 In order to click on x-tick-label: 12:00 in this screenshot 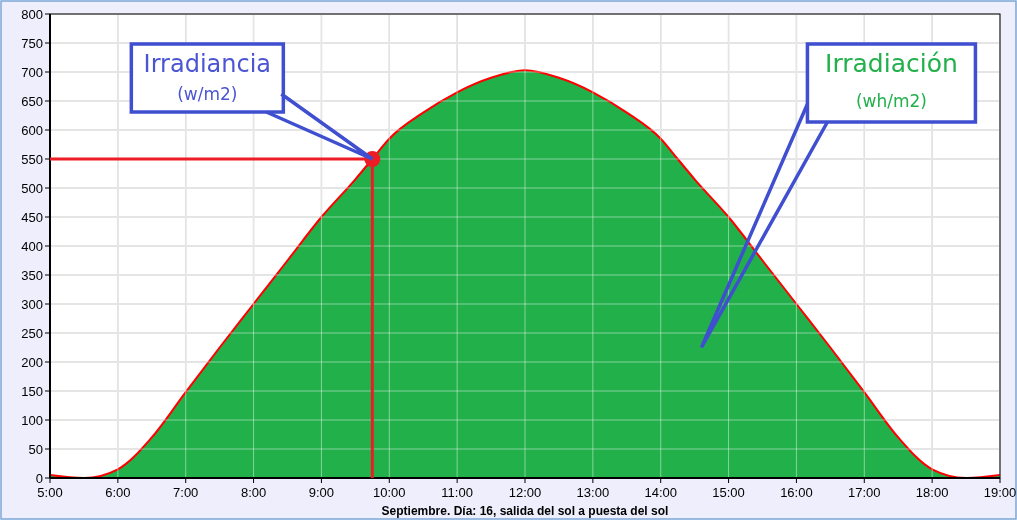, I will do `click(525, 492)`.